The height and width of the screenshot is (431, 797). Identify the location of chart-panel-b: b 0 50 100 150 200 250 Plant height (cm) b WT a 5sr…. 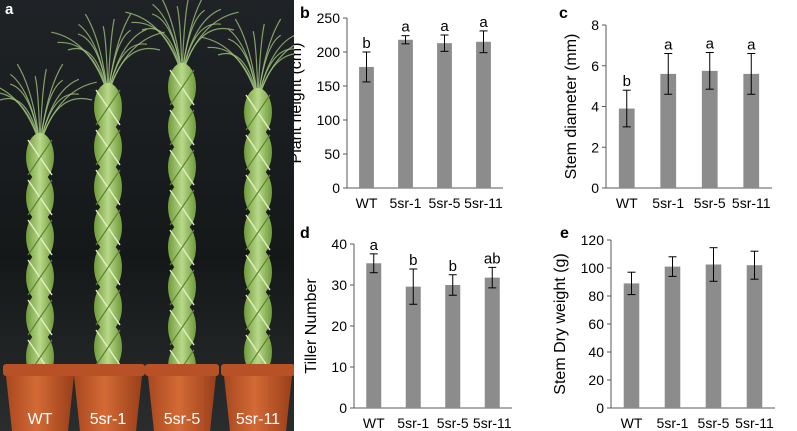
(398, 108).